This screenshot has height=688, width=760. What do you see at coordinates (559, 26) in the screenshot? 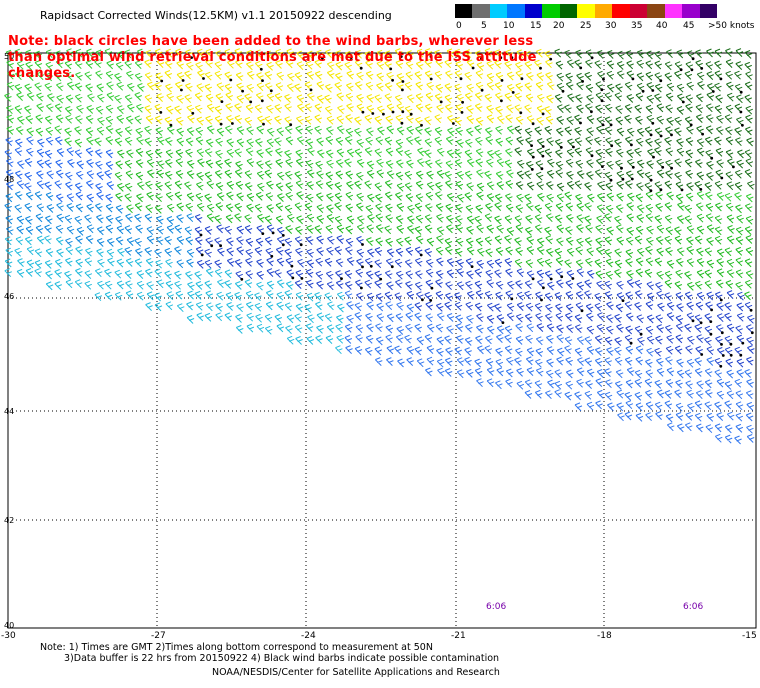
I see `colorbar-label: 20` at bounding box center [559, 26].